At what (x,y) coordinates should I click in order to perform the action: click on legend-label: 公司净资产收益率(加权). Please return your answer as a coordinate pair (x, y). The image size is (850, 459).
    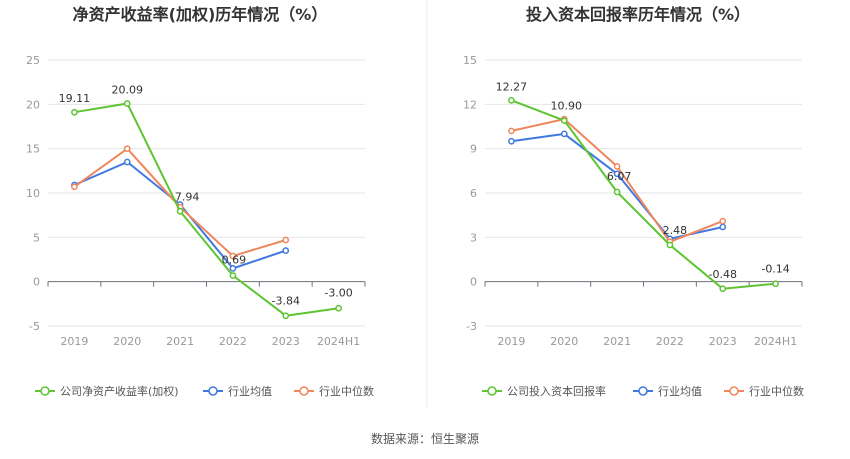
    Looking at the image, I should click on (119, 391).